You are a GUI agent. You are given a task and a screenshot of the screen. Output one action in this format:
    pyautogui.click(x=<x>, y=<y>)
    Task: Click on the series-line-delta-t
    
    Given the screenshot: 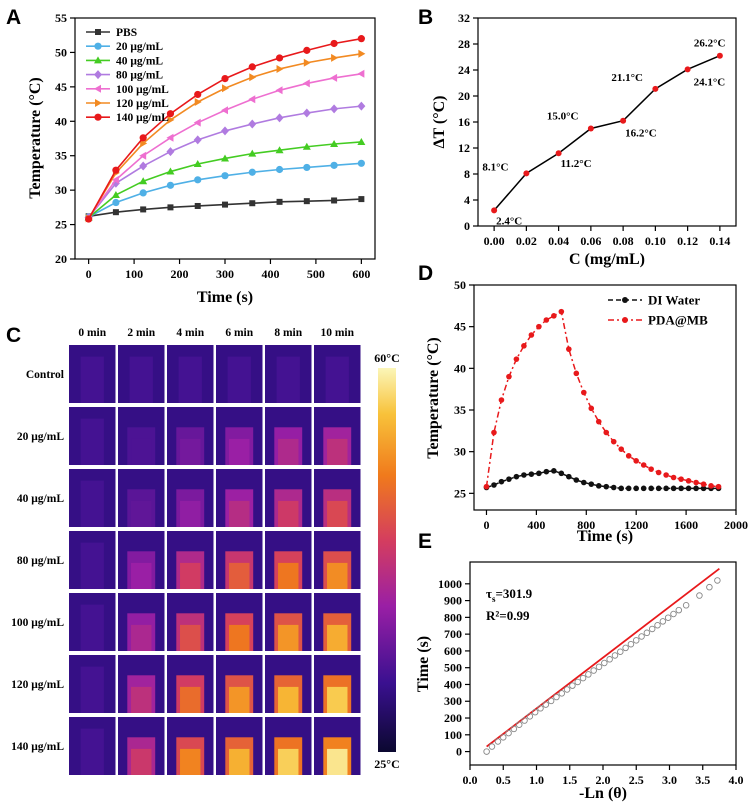 What is the action you would take?
    pyautogui.click(x=607, y=133)
    